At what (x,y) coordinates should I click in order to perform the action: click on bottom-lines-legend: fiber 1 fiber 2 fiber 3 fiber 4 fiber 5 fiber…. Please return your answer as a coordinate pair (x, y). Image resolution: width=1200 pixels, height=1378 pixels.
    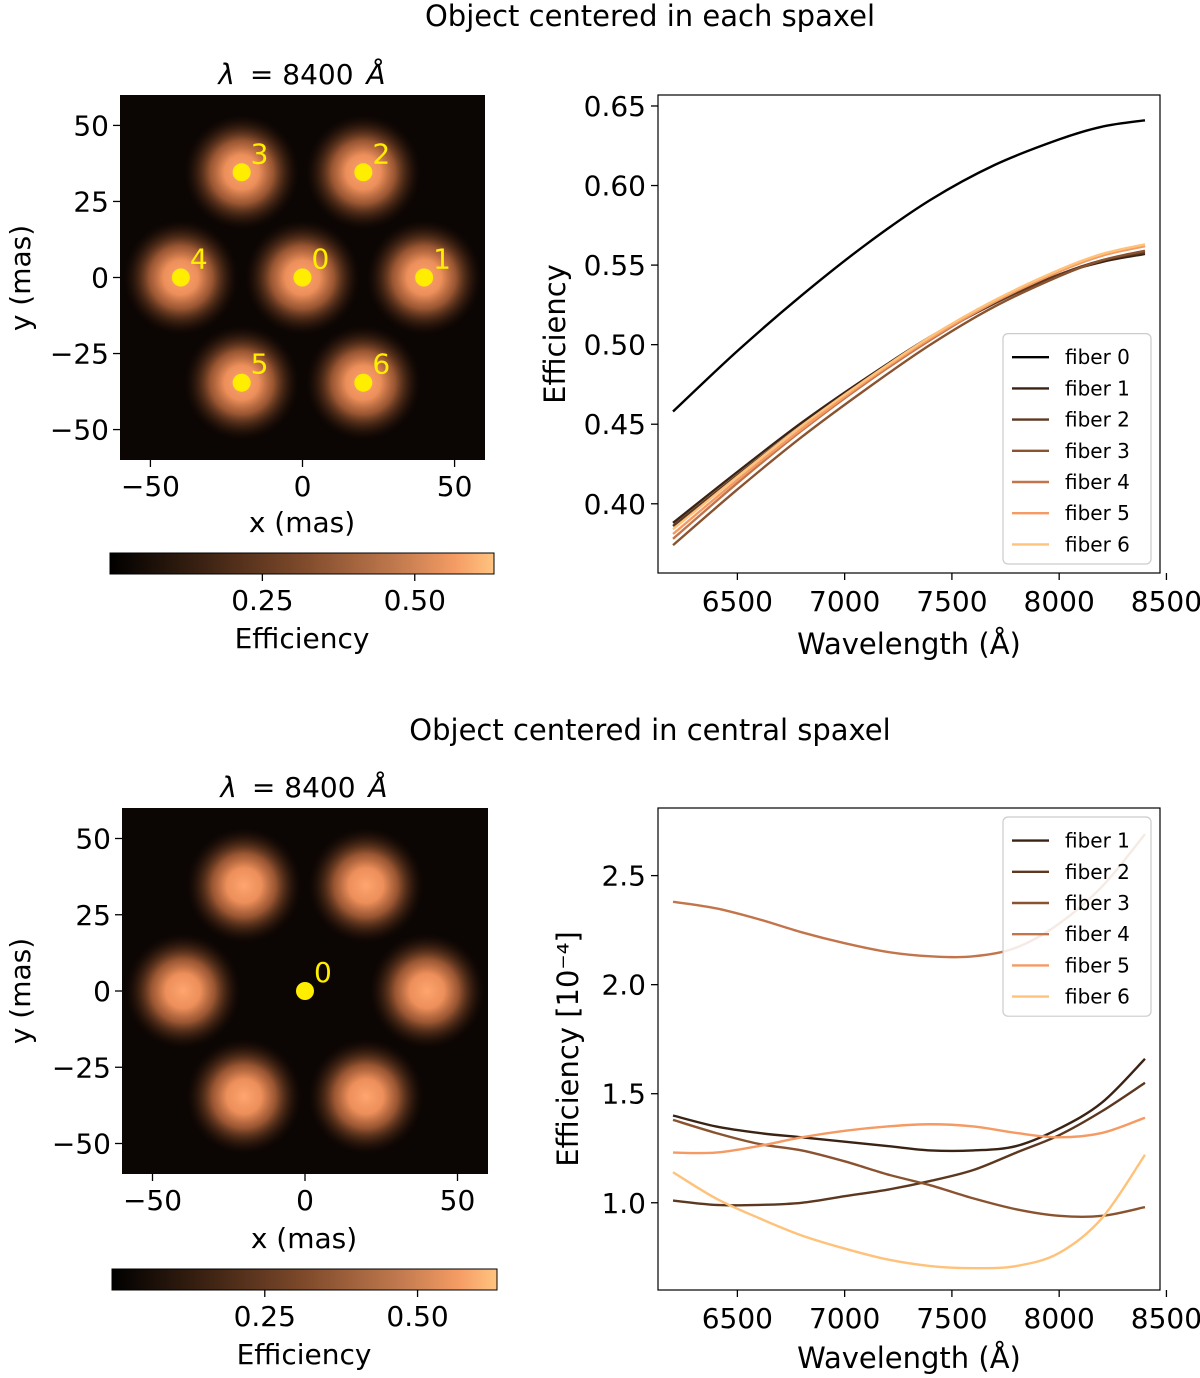
    Looking at the image, I should click on (1077, 916).